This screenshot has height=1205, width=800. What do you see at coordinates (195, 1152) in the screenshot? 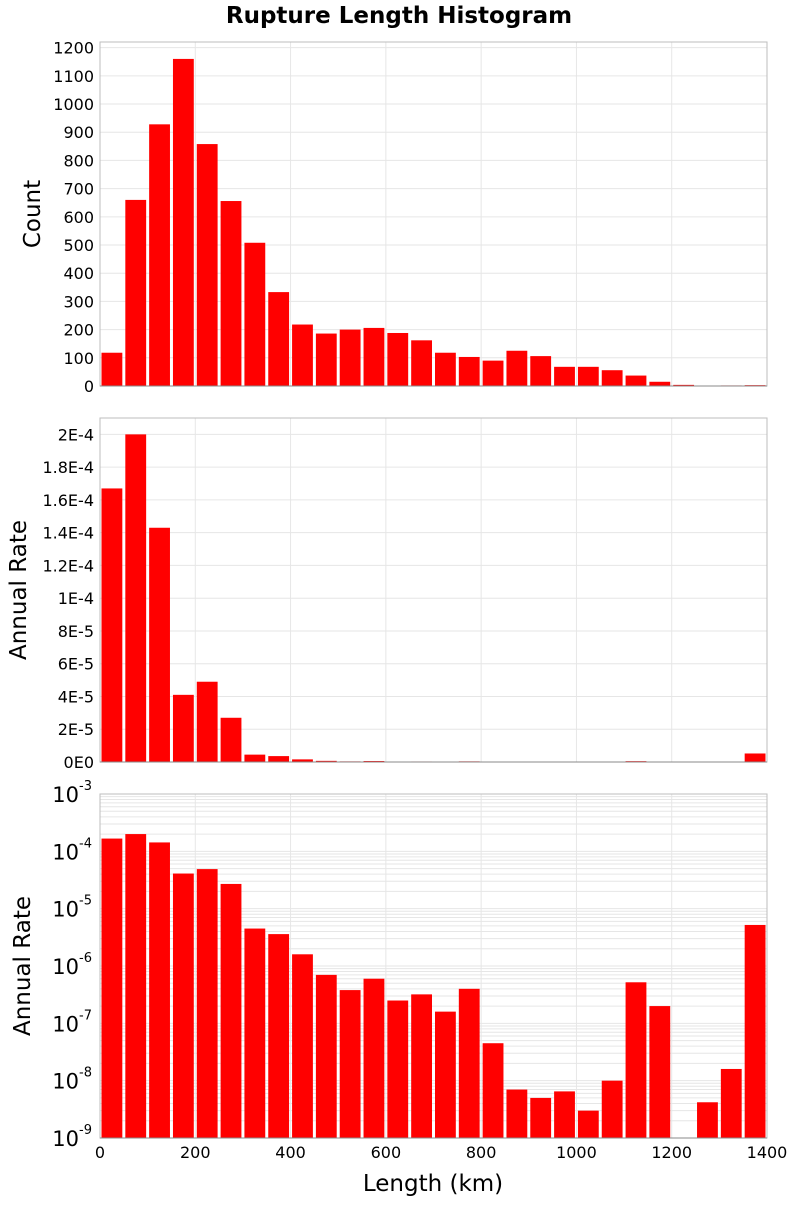
I see `x-tick-label: 200` at bounding box center [195, 1152].